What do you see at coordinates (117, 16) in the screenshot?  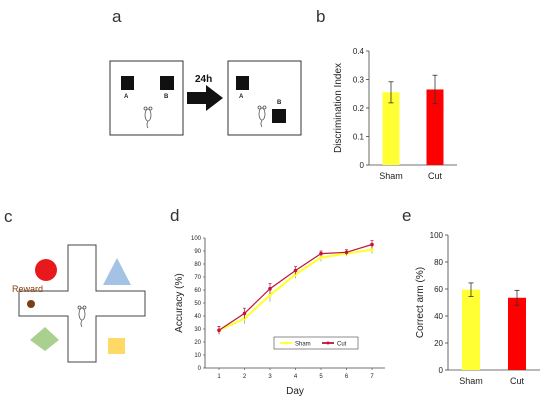 I see `panel-a-letter: a` at bounding box center [117, 16].